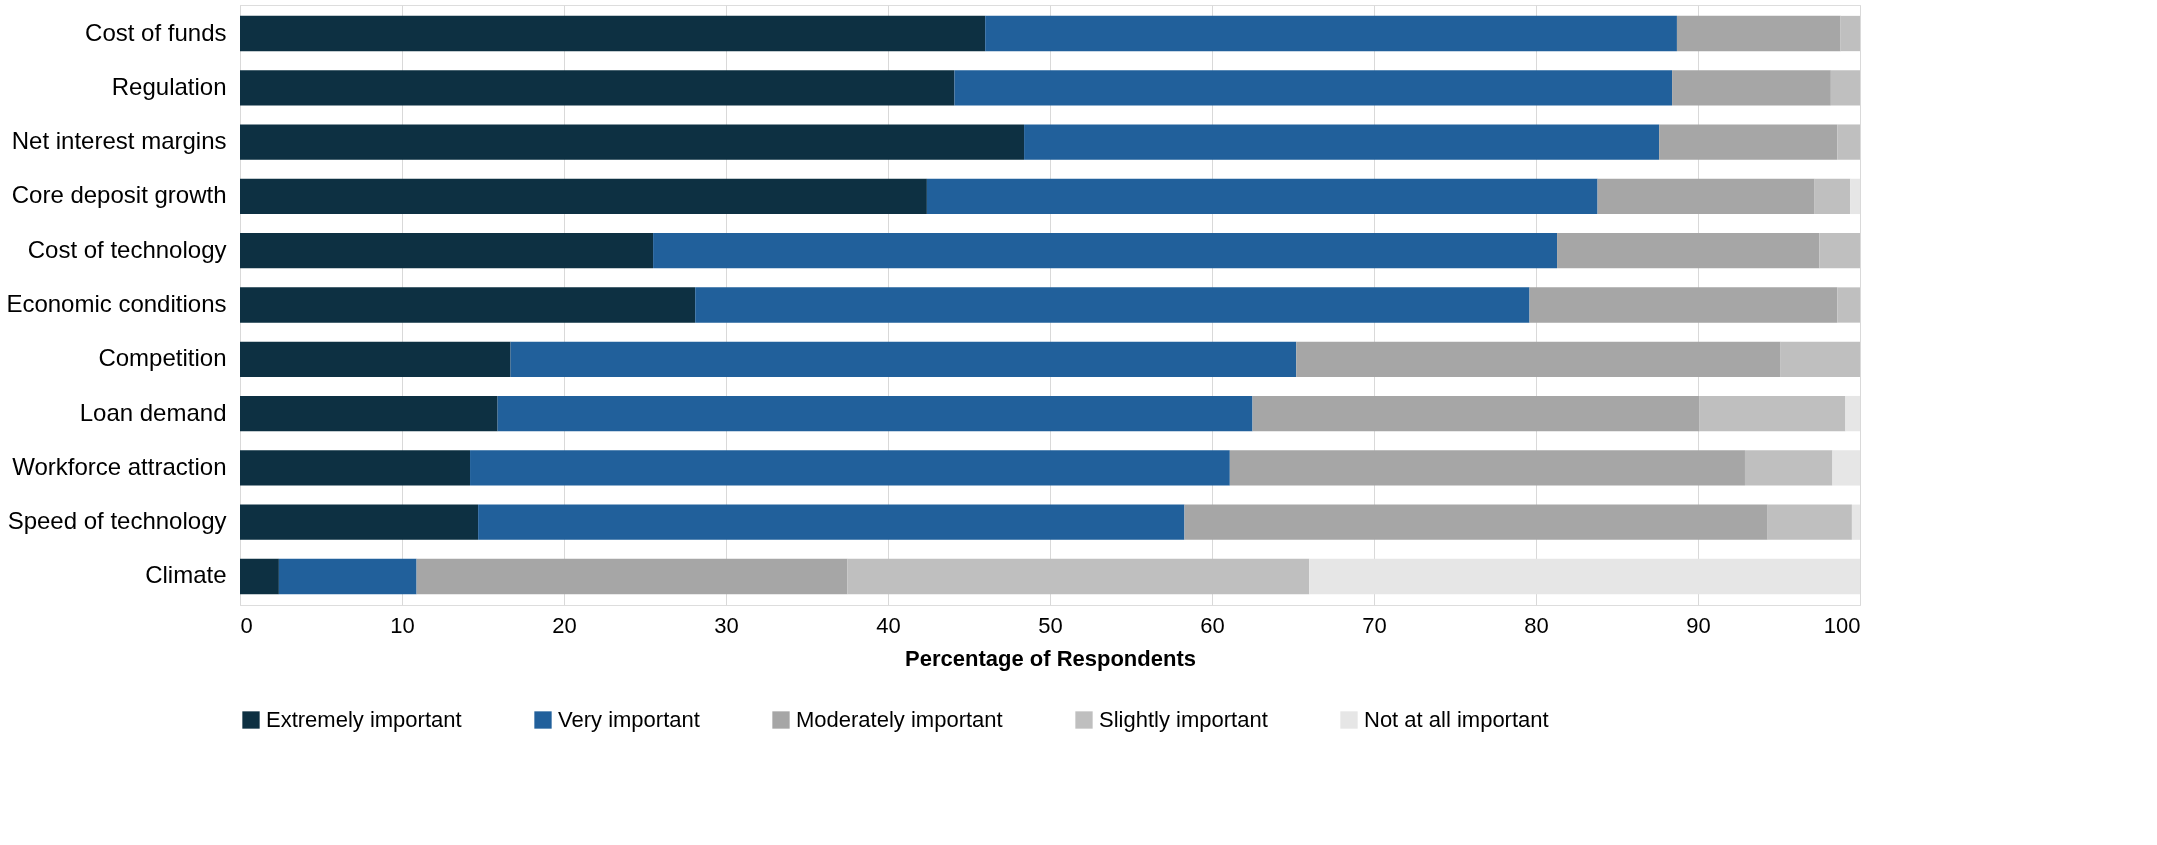 Image resolution: width=2157 pixels, height=845 pixels. Describe the element at coordinates (899, 719) in the screenshot. I see `legend-label: Moderately important` at that location.